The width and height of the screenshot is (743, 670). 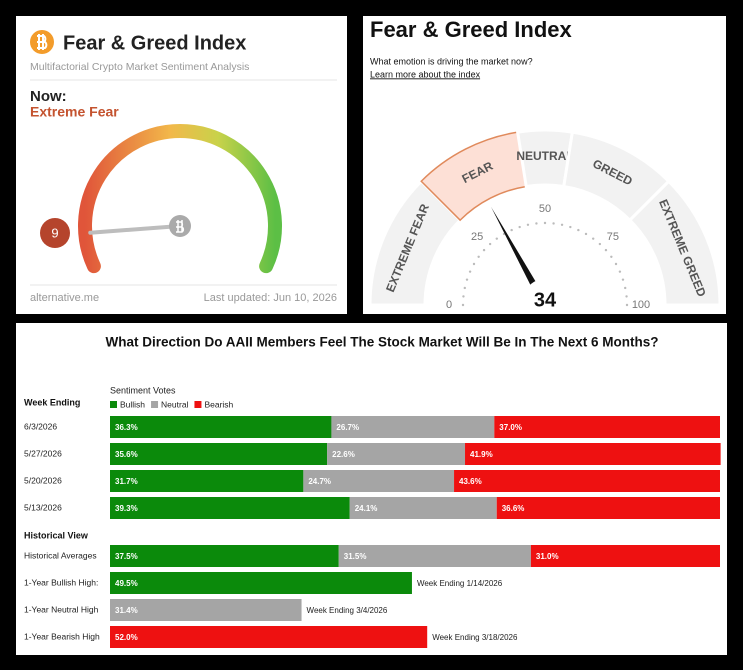 I want to click on value-label: 49.5%, so click(x=126, y=583).